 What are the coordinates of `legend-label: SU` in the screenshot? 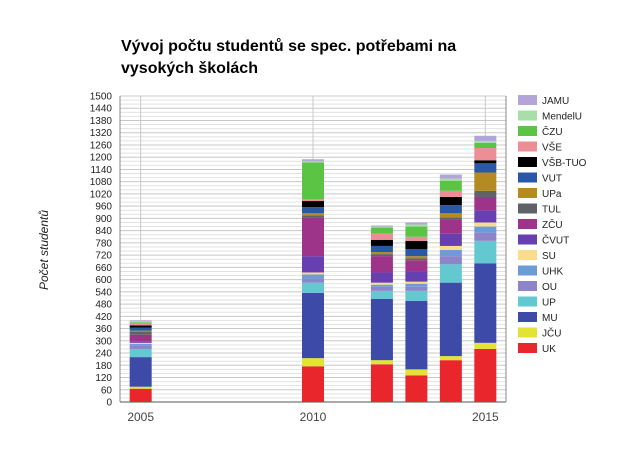 It's located at (549, 256).